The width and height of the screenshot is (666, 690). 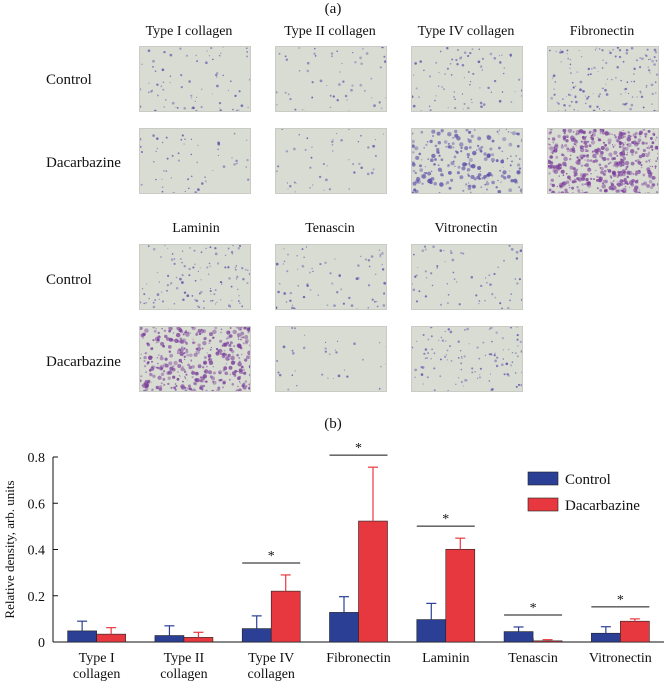 What do you see at coordinates (330, 229) in the screenshot?
I see `column-heading-tenascin: Tenascin` at bounding box center [330, 229].